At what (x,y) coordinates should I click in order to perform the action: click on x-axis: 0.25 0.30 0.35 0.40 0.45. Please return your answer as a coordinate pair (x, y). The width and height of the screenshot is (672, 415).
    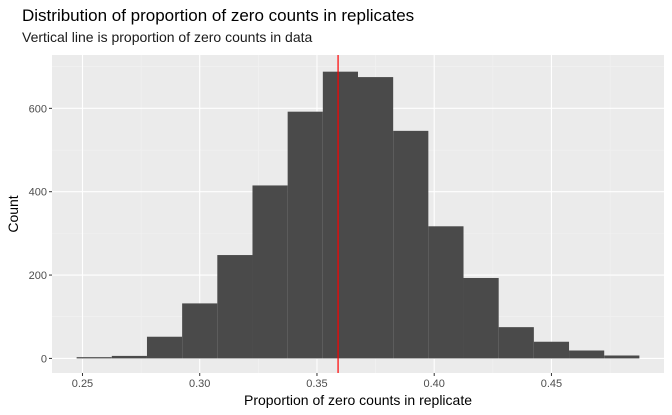
    Looking at the image, I should click on (317, 381).